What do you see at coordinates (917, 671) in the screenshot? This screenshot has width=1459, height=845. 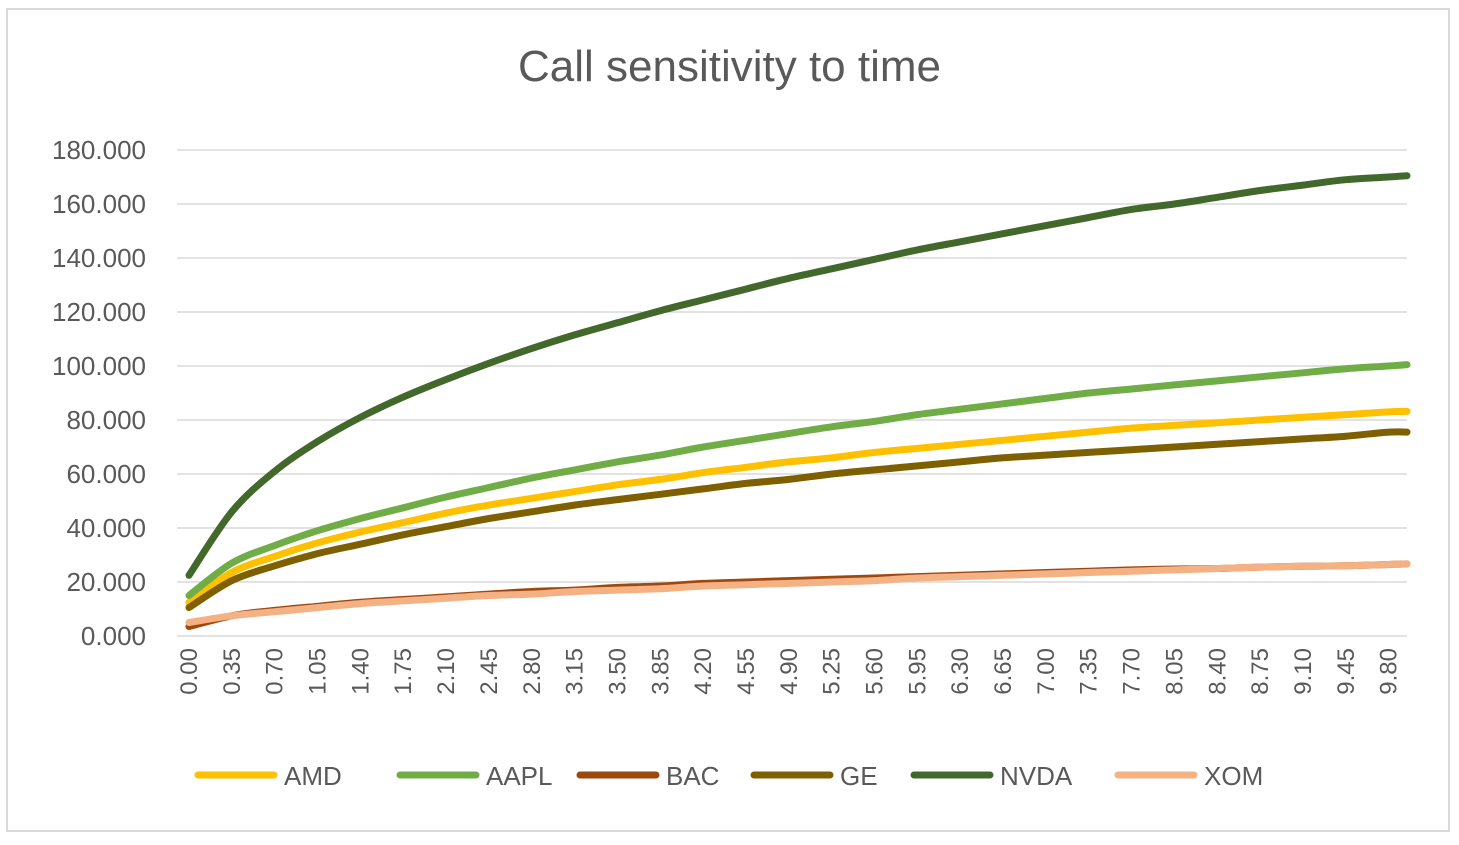 I see `x-tick-label: 5.95` at bounding box center [917, 671].